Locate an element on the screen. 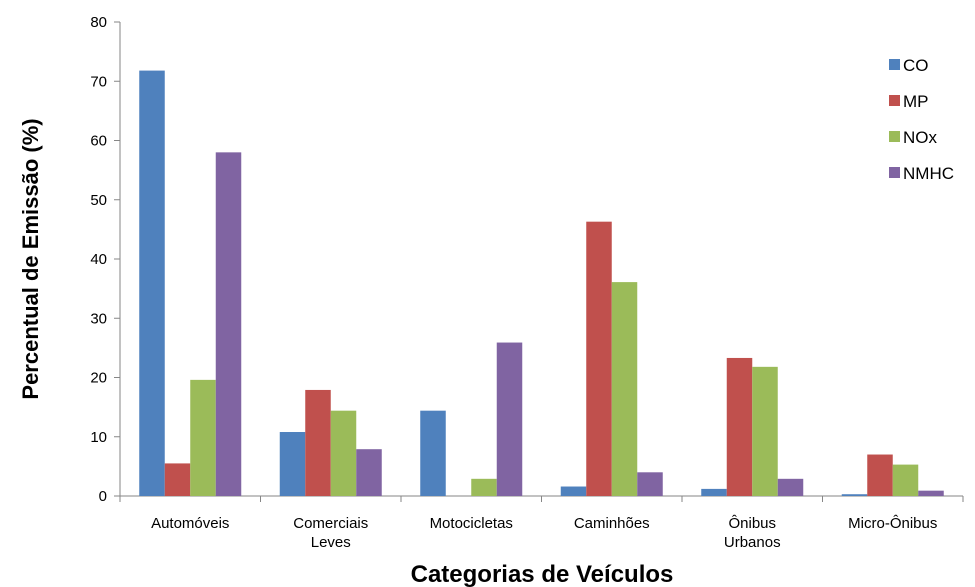  legend-label-nmhc: NMHC is located at coordinates (928, 173).